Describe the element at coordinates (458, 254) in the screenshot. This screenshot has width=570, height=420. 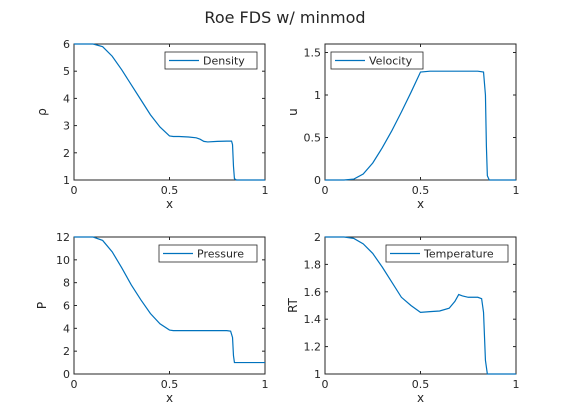
I see `legend-entry: Temperature` at that location.